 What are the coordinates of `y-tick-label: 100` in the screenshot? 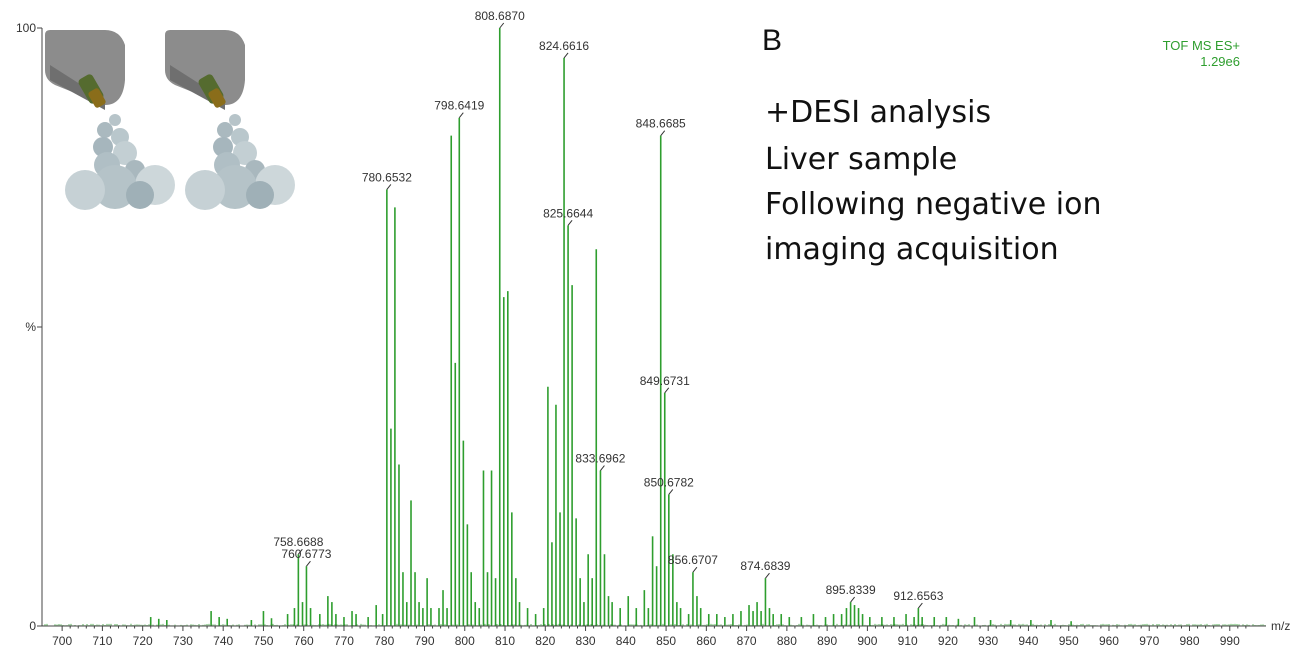 It's located at (26, 28).